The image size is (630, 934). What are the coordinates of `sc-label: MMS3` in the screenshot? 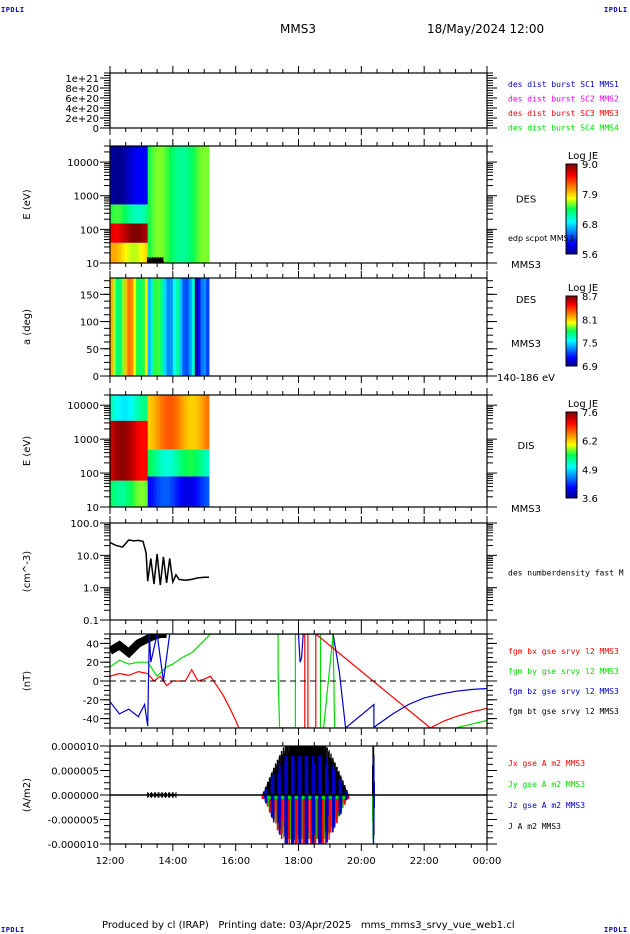 It's located at (526, 509).